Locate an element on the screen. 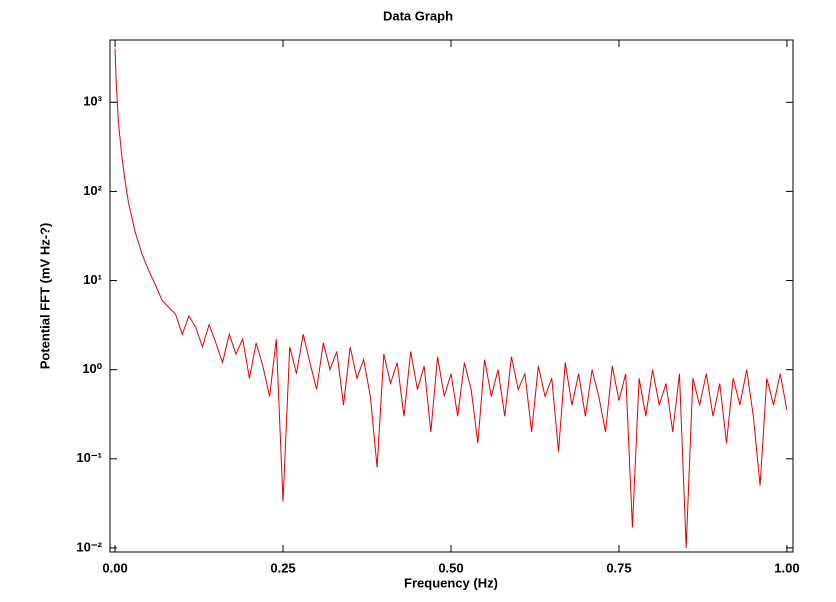 The width and height of the screenshot is (836, 602). x-tick-label: 0.50 is located at coordinates (450, 567).